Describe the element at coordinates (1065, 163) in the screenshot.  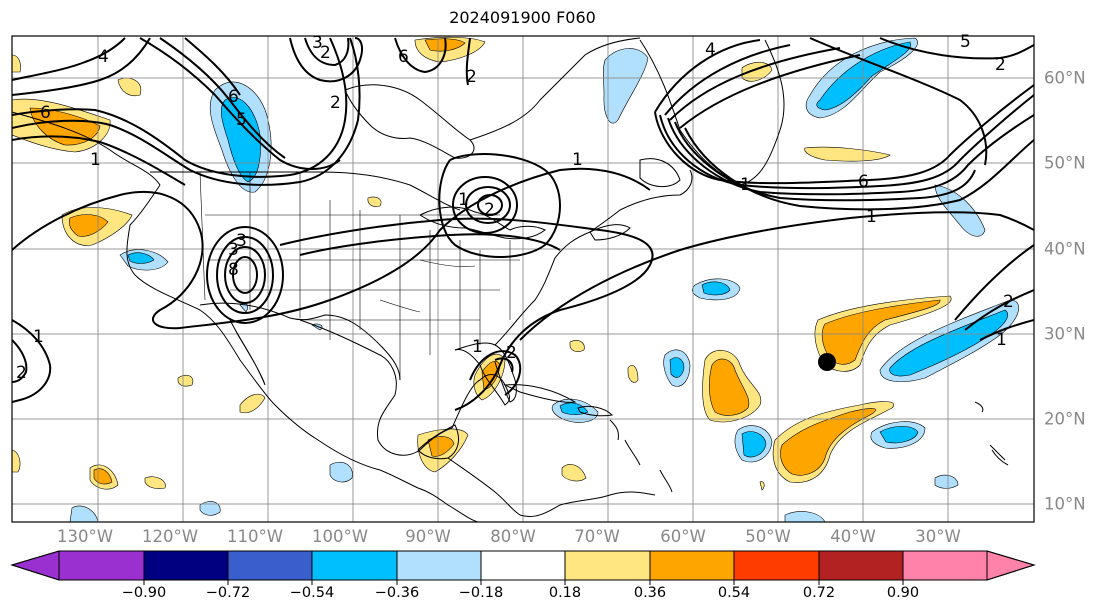
I see `latitude-label: 50°N` at that location.